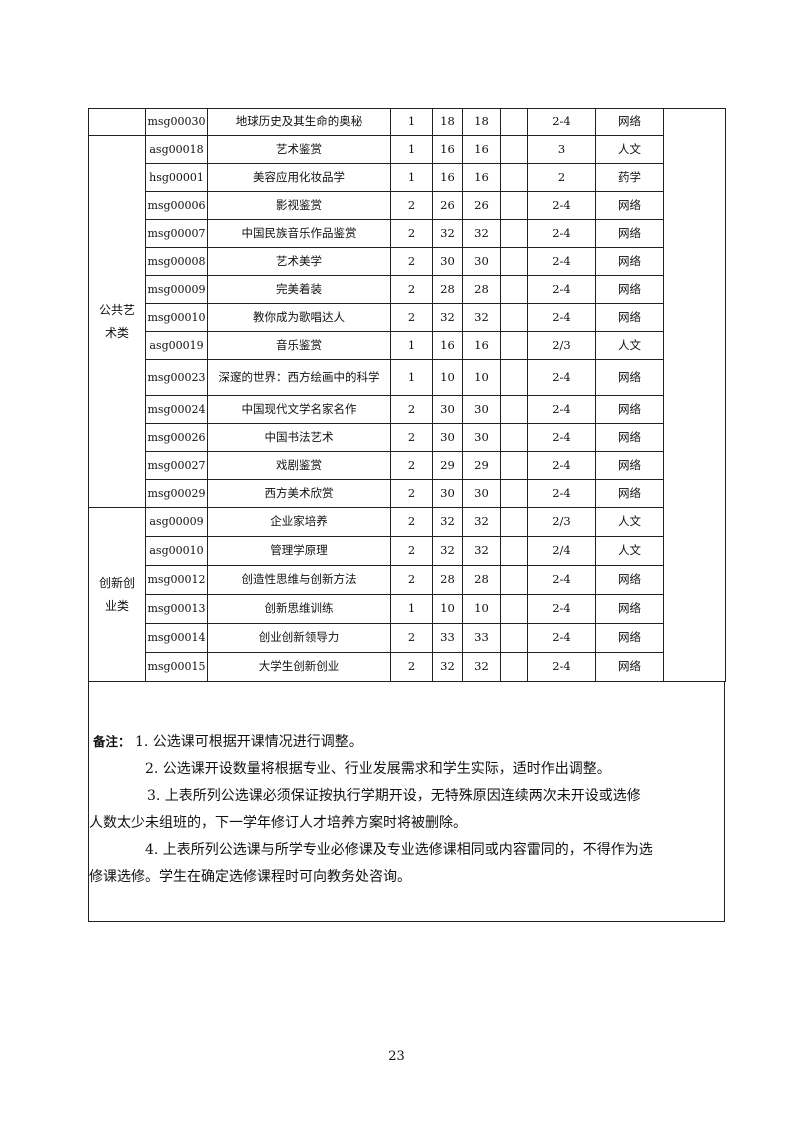 This screenshot has width=793, height=1122. What do you see at coordinates (176, 289) in the screenshot?
I see `cell-code: msg00009` at bounding box center [176, 289].